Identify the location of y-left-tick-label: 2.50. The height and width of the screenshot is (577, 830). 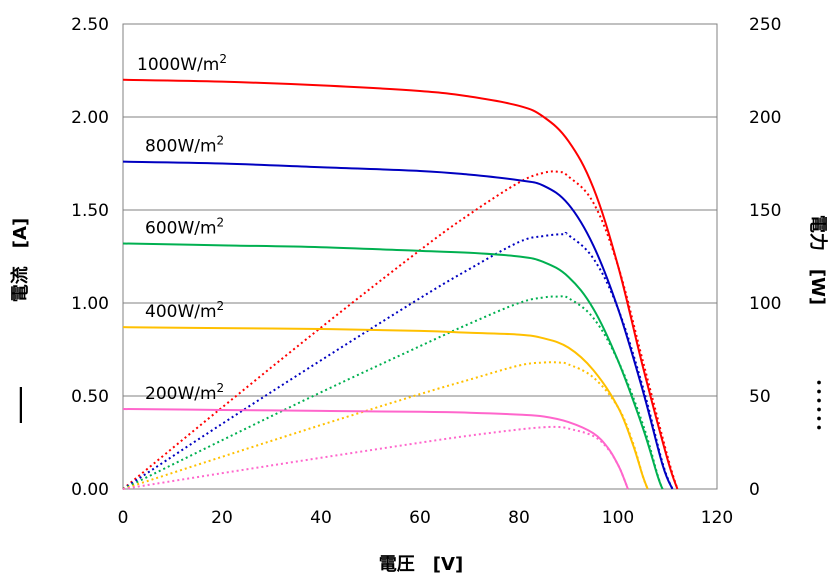
(90, 25).